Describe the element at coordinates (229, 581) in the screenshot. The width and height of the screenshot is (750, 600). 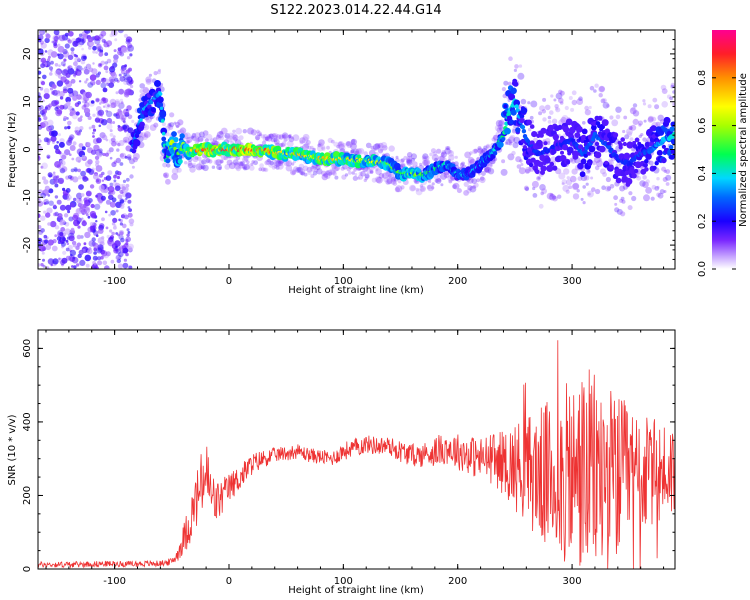
I see `x-tick-label: 0` at that location.